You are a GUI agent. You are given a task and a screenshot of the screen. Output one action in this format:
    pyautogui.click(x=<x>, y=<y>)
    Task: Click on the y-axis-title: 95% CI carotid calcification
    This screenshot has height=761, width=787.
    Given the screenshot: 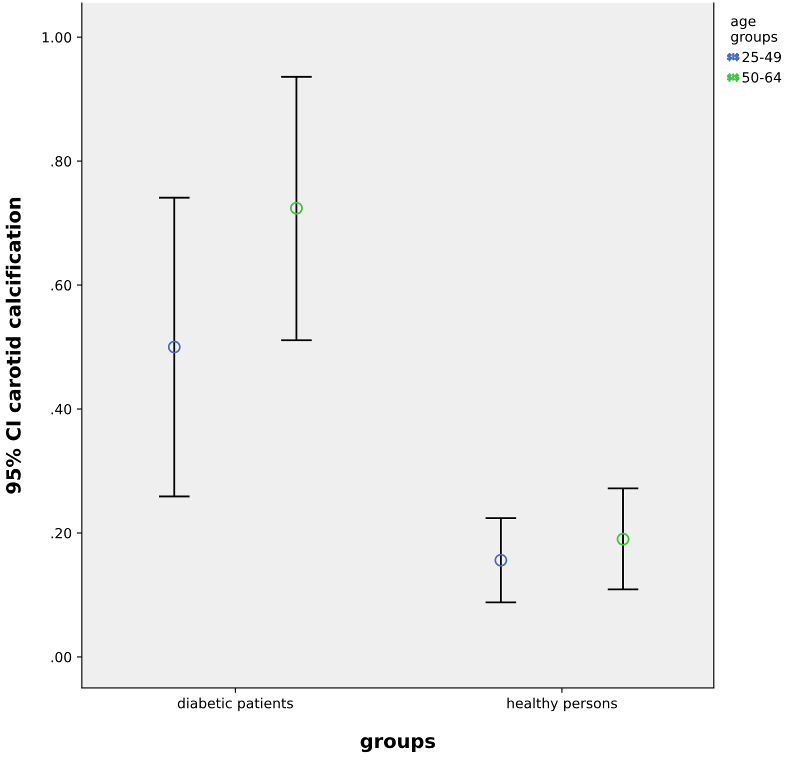 What is the action you would take?
    pyautogui.click(x=13, y=346)
    